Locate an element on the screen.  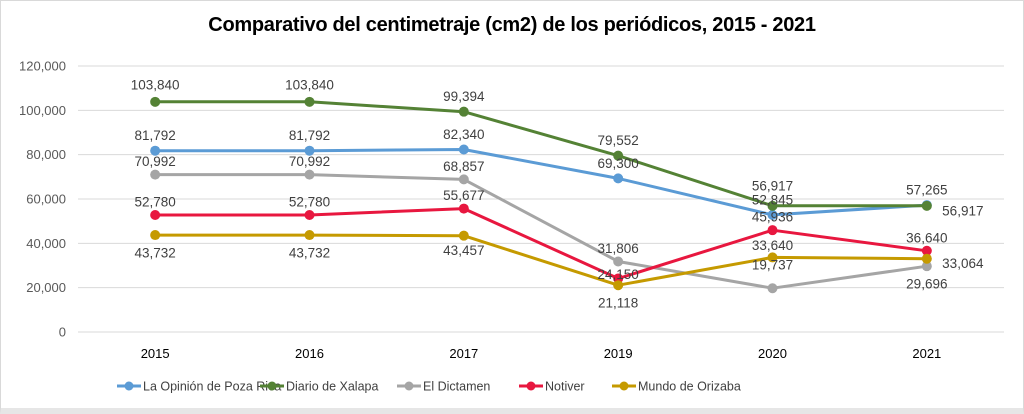
legend-label: La Opinión de Poza Rica is located at coordinates (212, 387).